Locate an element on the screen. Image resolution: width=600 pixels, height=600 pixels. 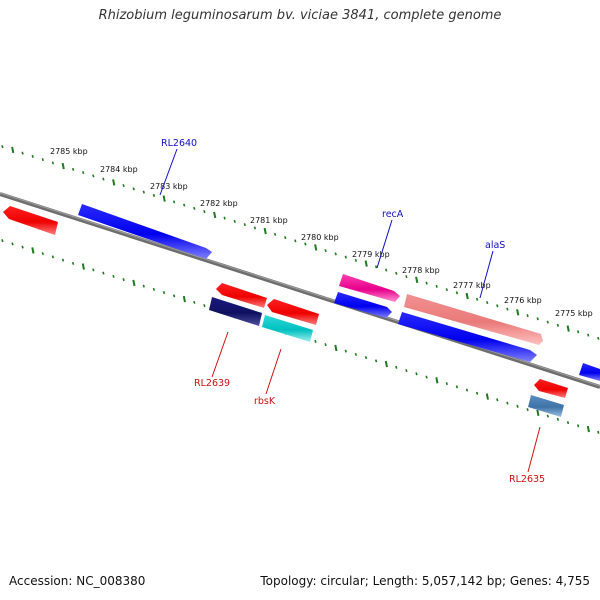
gene-forward-long is located at coordinates (467, 337).